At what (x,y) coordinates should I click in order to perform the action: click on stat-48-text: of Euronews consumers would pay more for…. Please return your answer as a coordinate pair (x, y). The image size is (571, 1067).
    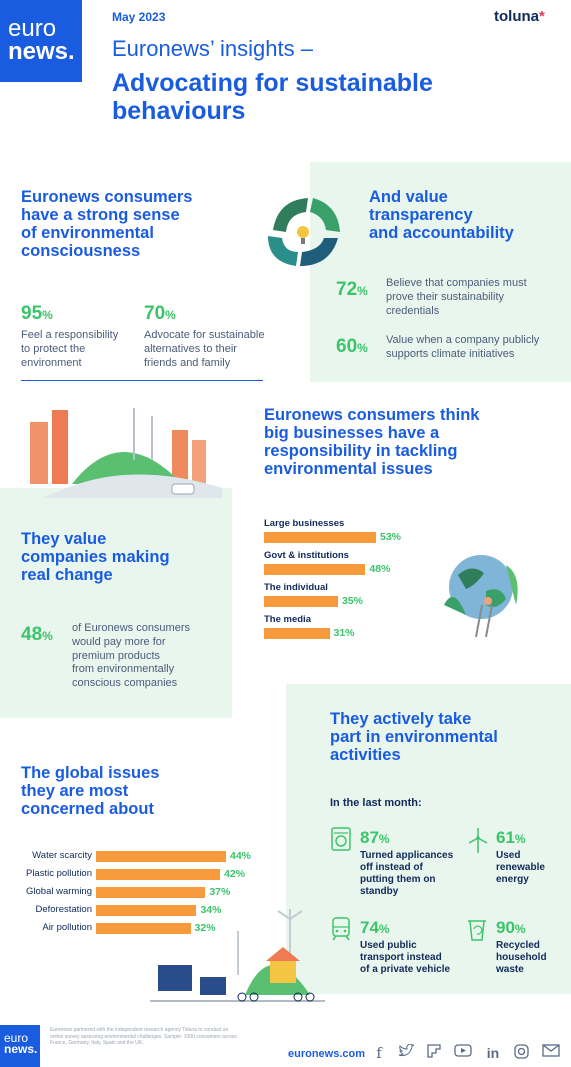
    Looking at the image, I should click on (131, 655).